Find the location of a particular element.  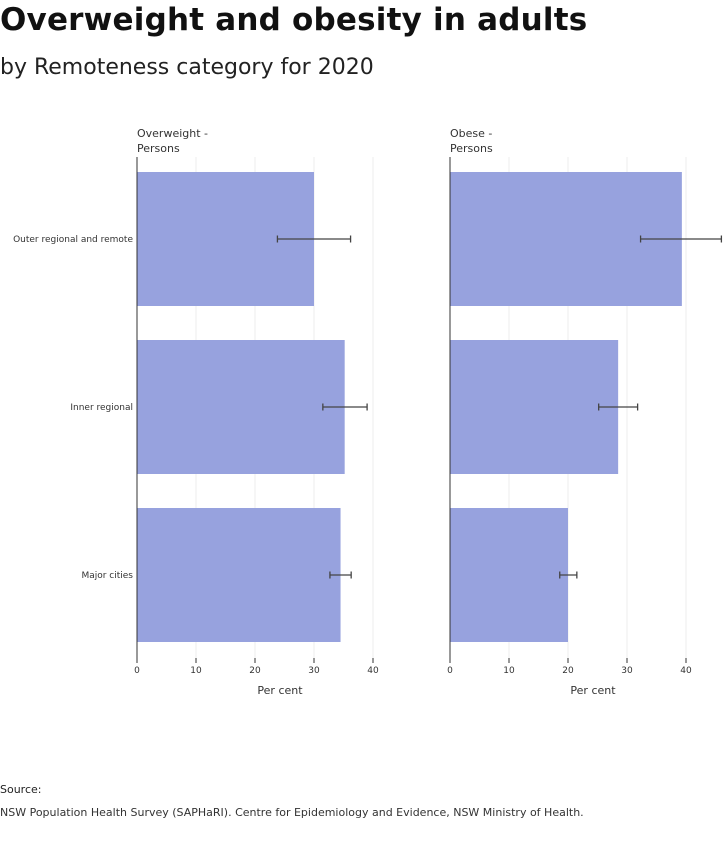

panel-1-x-tick-label-20: 20 is located at coordinates (255, 671).